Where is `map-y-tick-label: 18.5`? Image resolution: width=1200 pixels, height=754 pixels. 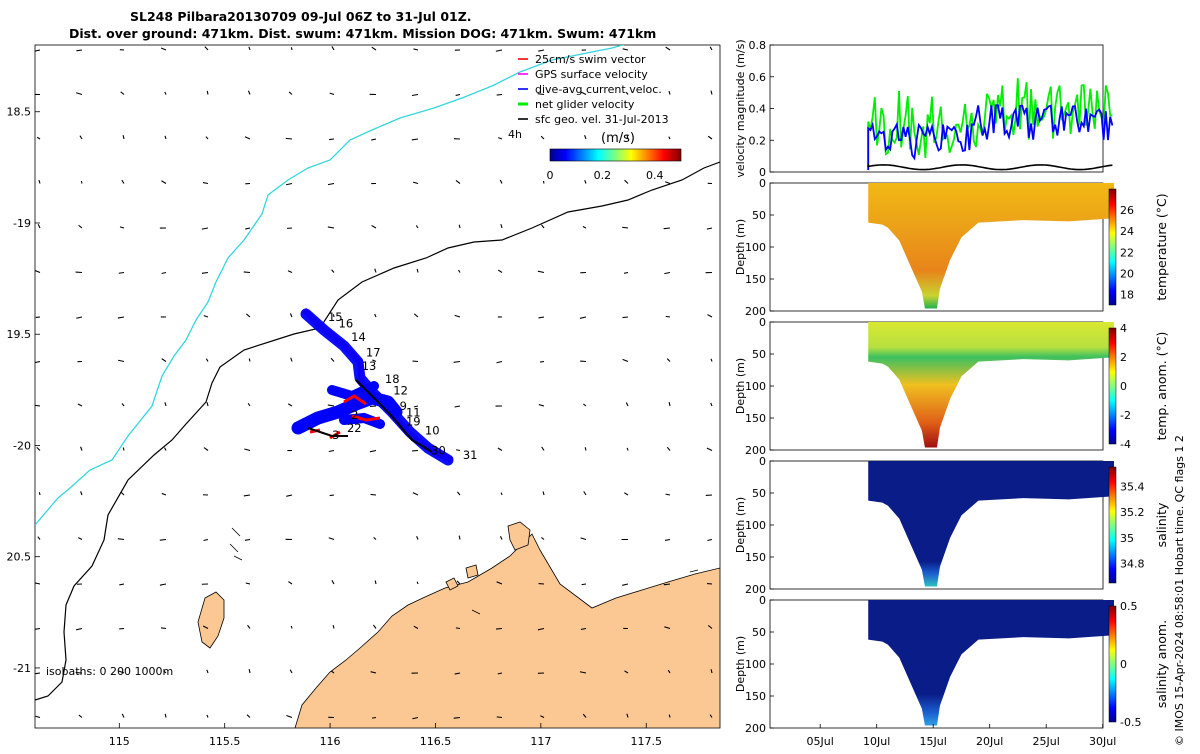
map-y-tick-label: 18.5 is located at coordinates (19, 112).